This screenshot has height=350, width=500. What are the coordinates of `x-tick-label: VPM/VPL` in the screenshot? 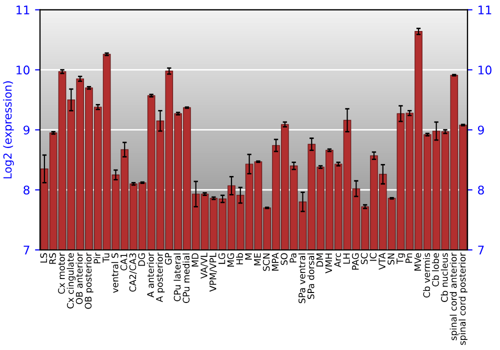 It's located at (213, 272).